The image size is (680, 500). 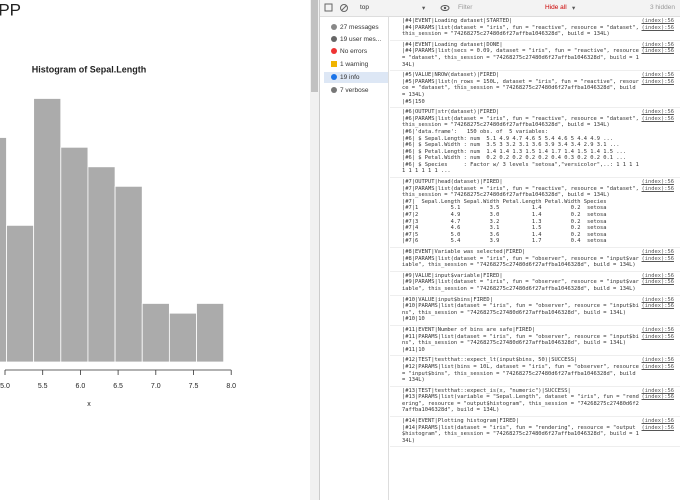 I want to click on log-line: |#7|4 4.6 3.1 1.5 0.2 setosa, so click(x=541, y=228).